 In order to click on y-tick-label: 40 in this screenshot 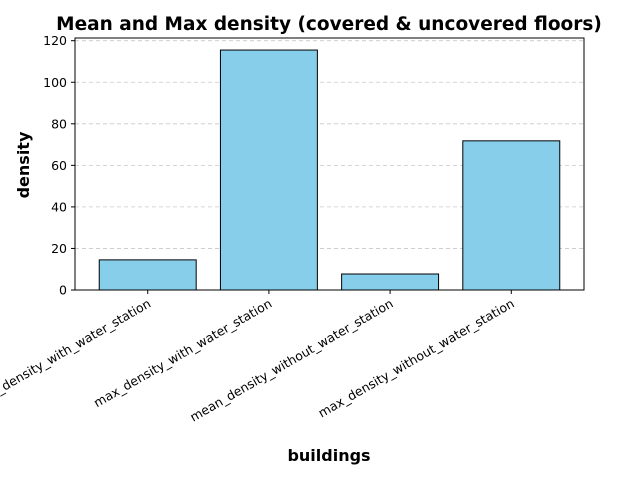, I will do `click(59, 206)`.